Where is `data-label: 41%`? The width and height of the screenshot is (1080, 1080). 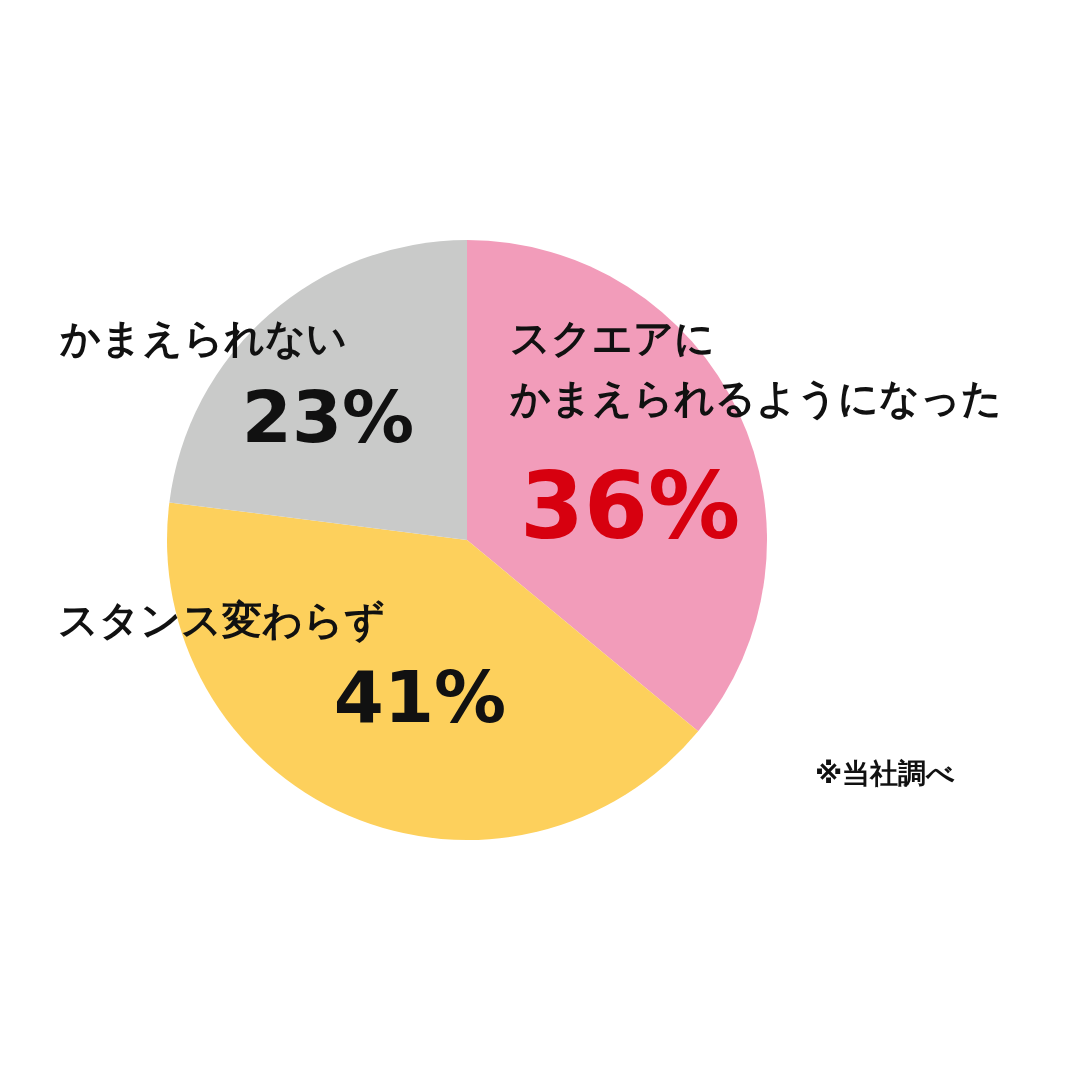 data-label: 41% is located at coordinates (420, 697).